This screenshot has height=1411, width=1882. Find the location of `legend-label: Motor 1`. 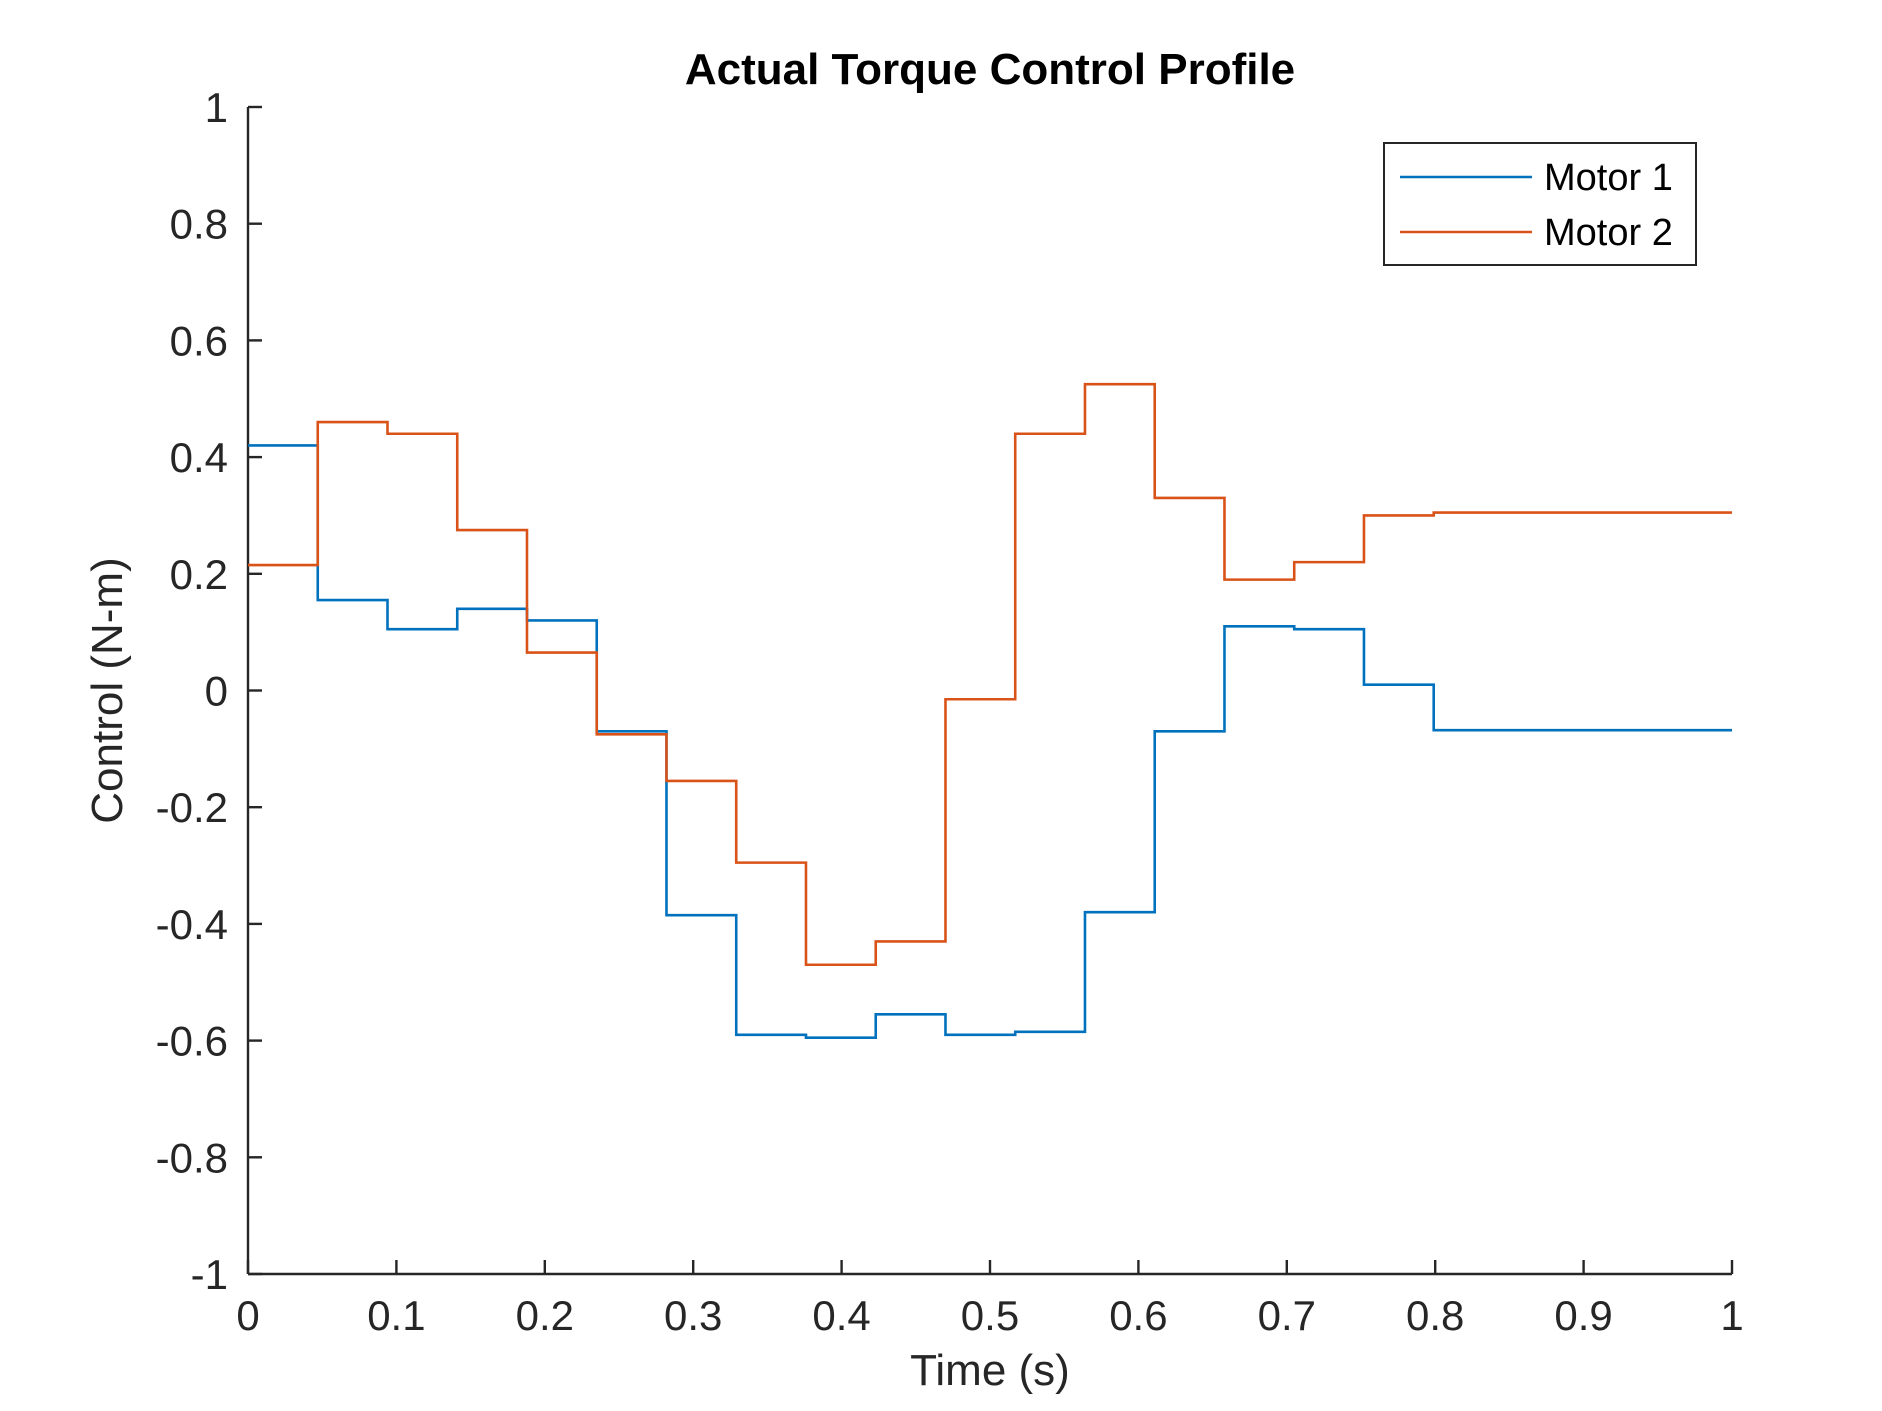

legend-label: Motor 1 is located at coordinates (1608, 178).